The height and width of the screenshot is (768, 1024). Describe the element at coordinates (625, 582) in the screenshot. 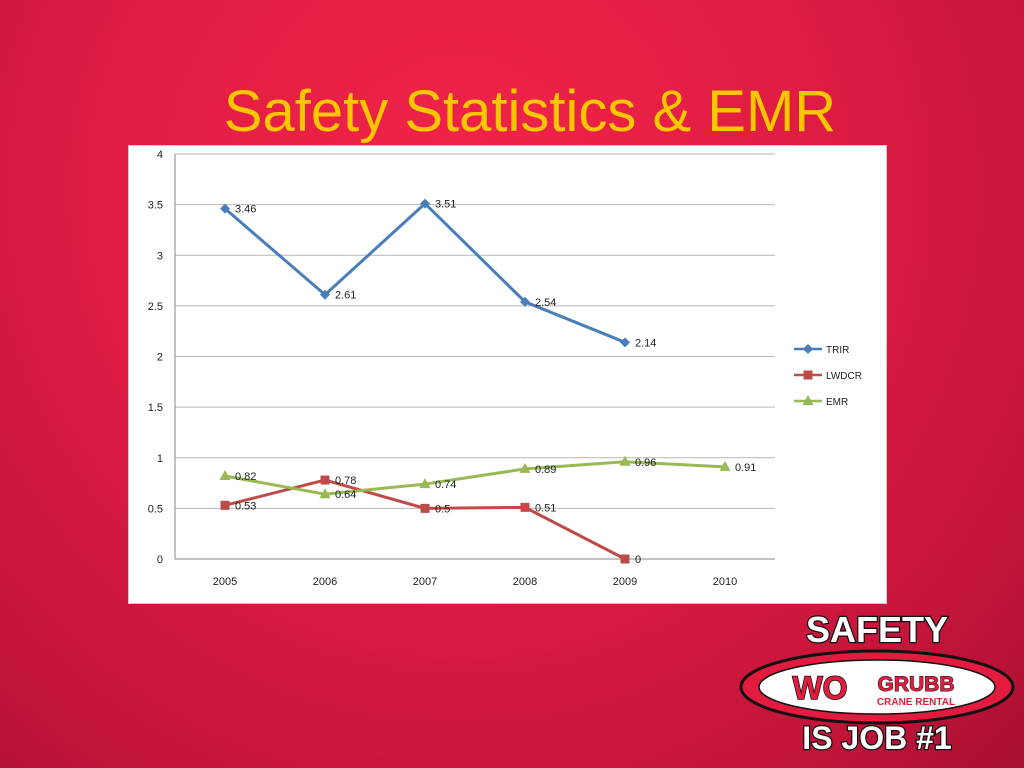

I see `x-tick-label: 2009` at that location.